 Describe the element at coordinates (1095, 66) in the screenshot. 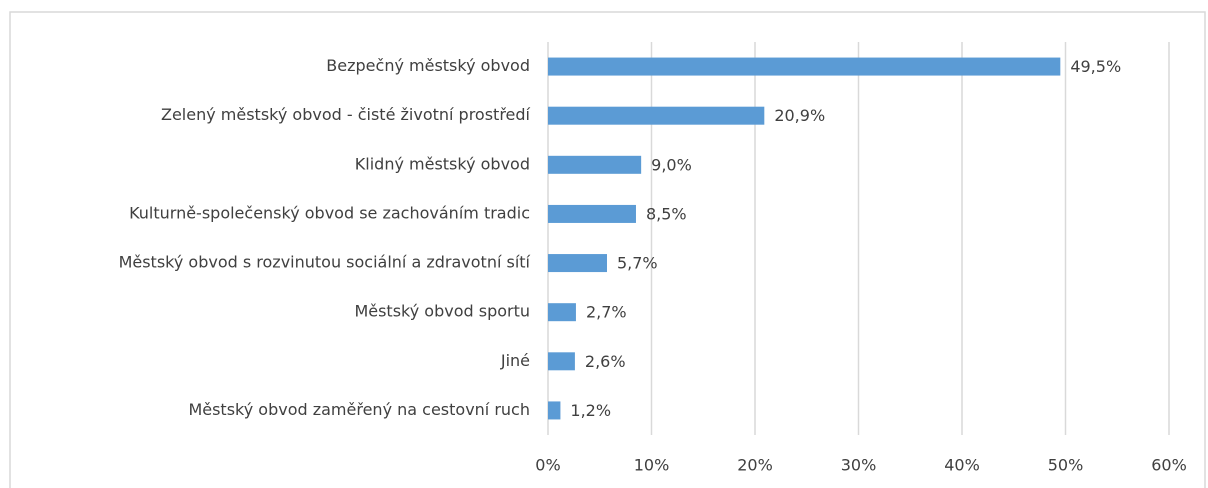

I see `value-label: 49,5%` at that location.